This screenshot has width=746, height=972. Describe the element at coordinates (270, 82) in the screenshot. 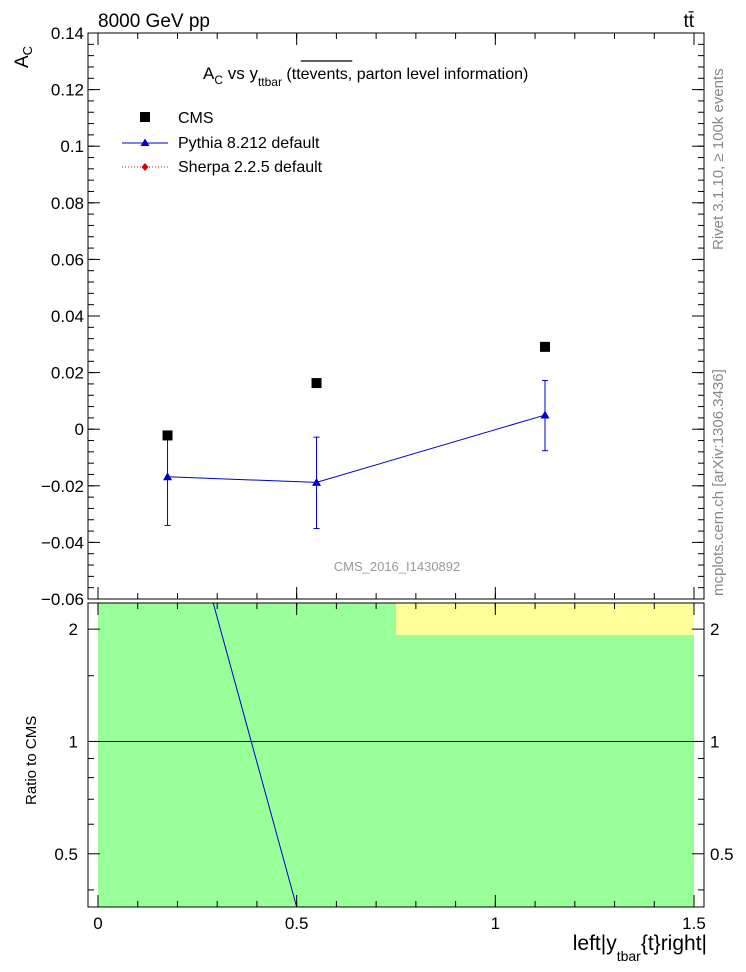

I see `title-vs-sub: ttbar` at that location.